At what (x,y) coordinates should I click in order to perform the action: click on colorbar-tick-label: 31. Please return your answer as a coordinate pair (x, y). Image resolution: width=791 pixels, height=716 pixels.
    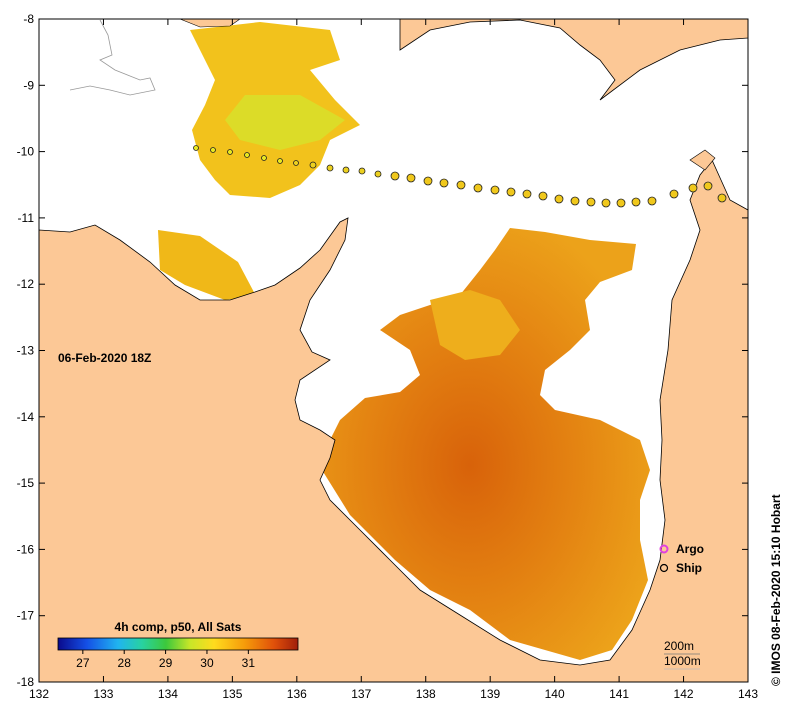
    Looking at the image, I should click on (249, 663).